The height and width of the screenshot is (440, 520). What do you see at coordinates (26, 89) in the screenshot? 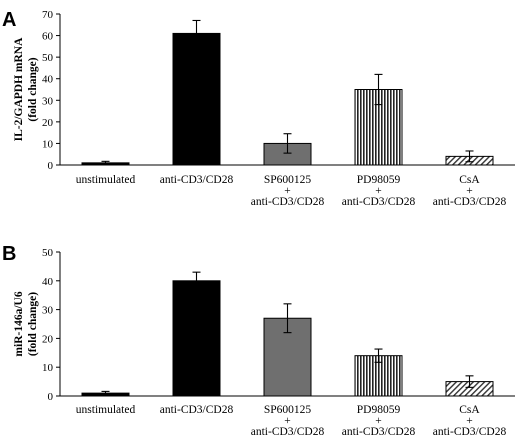
I see `y-axis-label: IL-2/GAPDH mRNA (fold change)` at bounding box center [26, 89].